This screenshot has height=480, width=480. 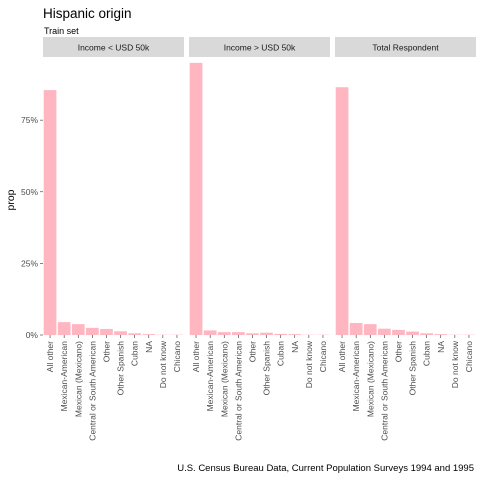 What do you see at coordinates (29, 120) in the screenshot?
I see `y-tick-label: 75%` at bounding box center [29, 120].